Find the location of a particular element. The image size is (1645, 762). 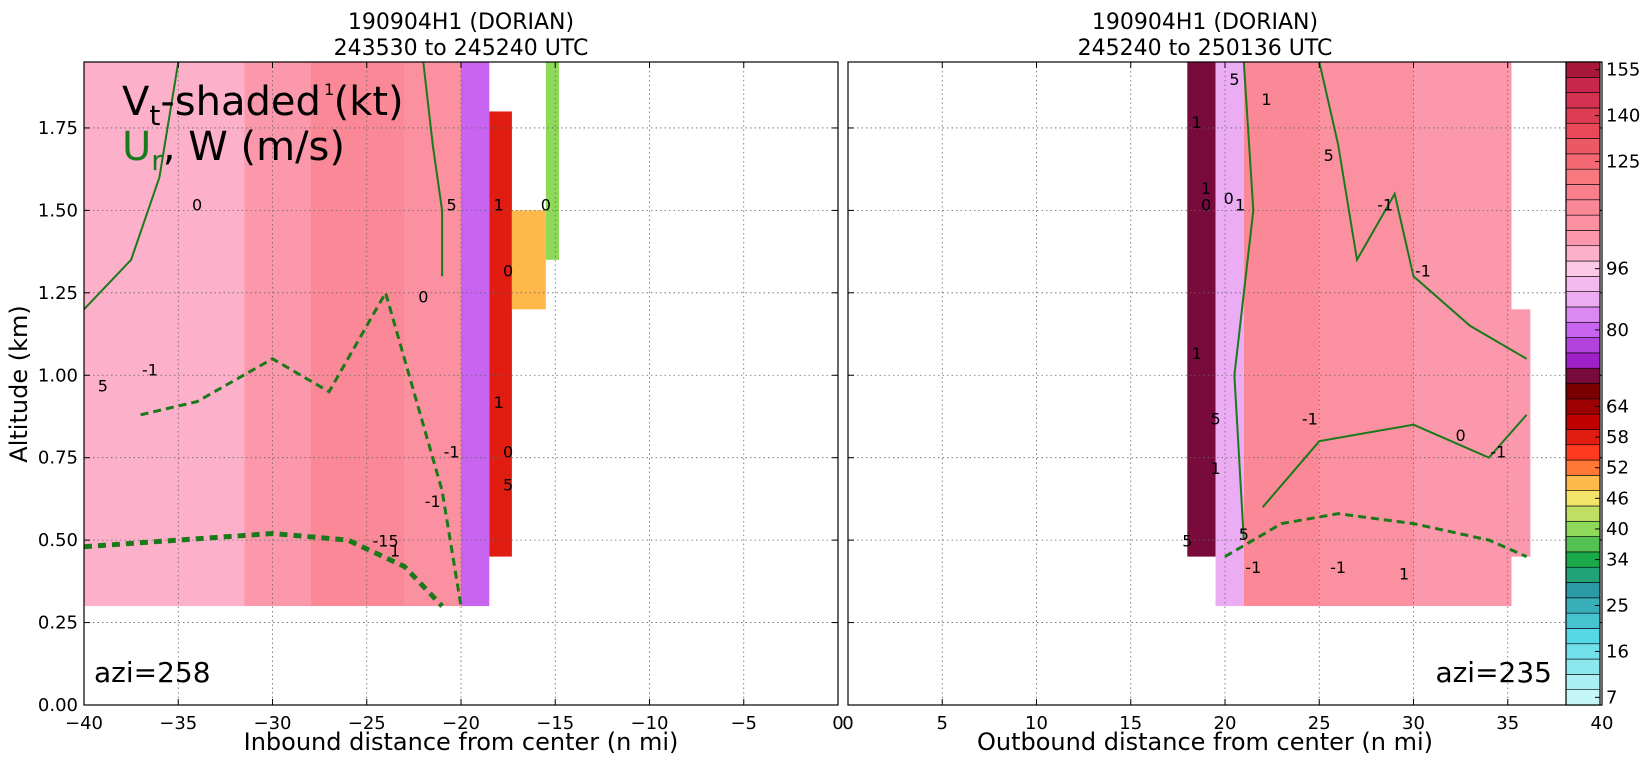

right-w-label-17: 5 is located at coordinates (1244, 534).